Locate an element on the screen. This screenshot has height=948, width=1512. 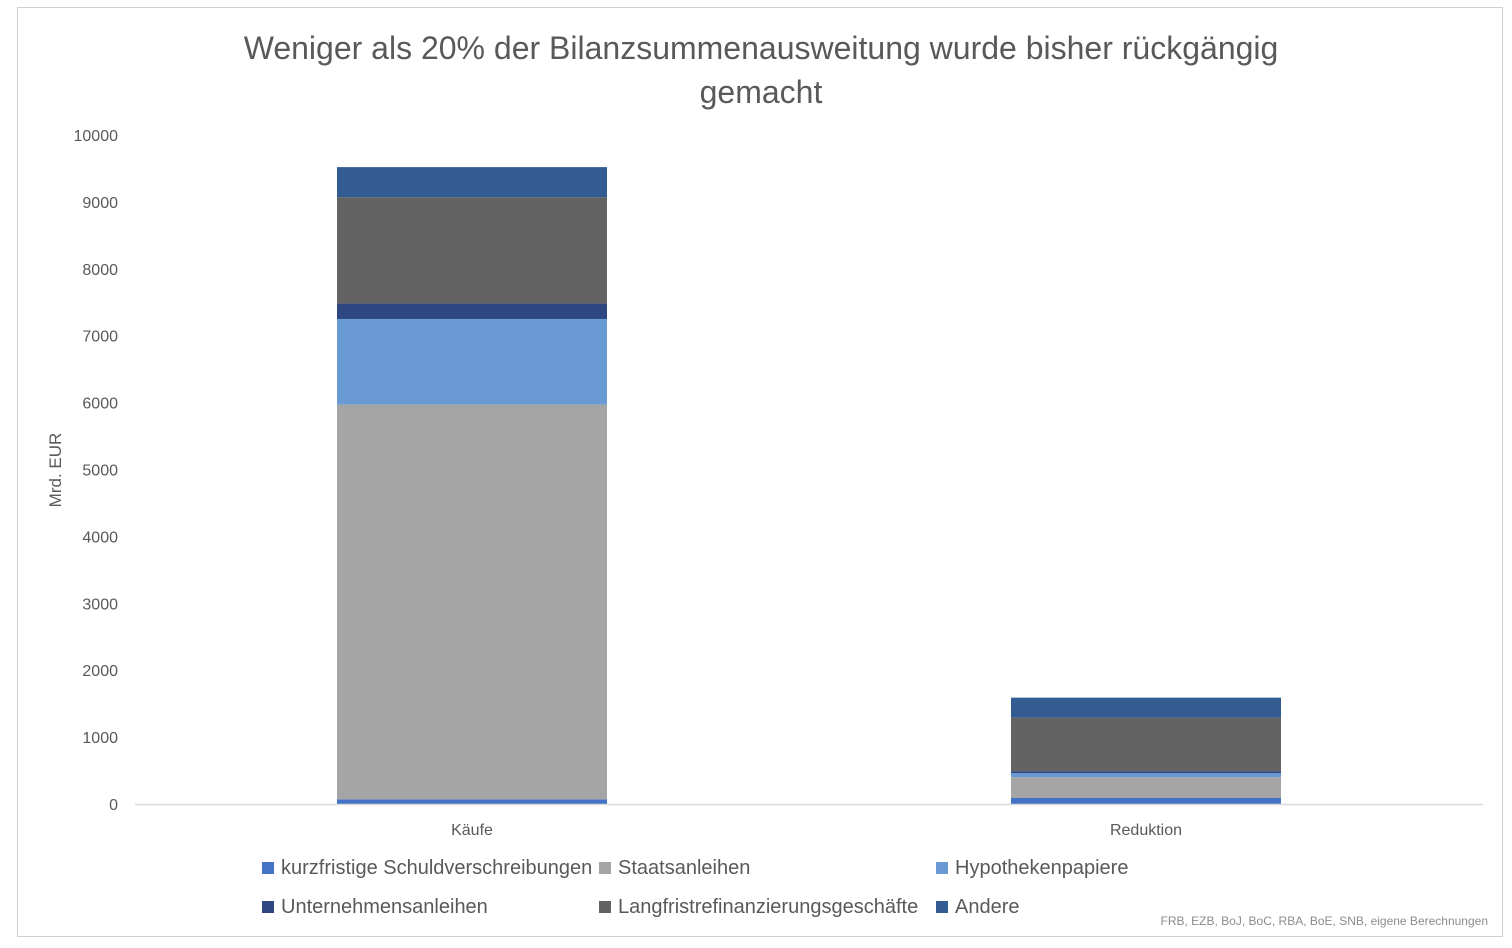
legend-label: kurzfristige Schuldverschreibungen is located at coordinates (437, 867).